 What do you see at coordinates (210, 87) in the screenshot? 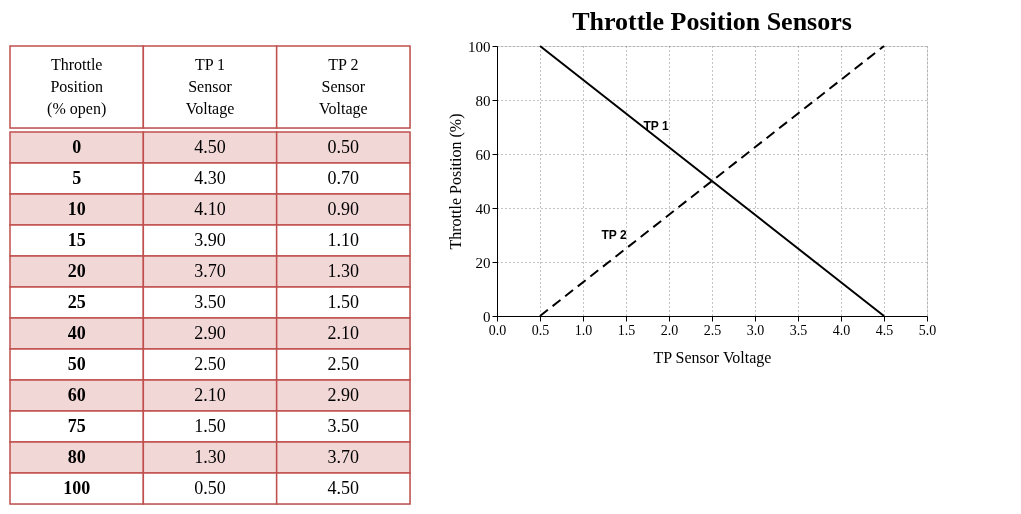
I see `category-label: TP 1 Sensor Voltage` at bounding box center [210, 87].